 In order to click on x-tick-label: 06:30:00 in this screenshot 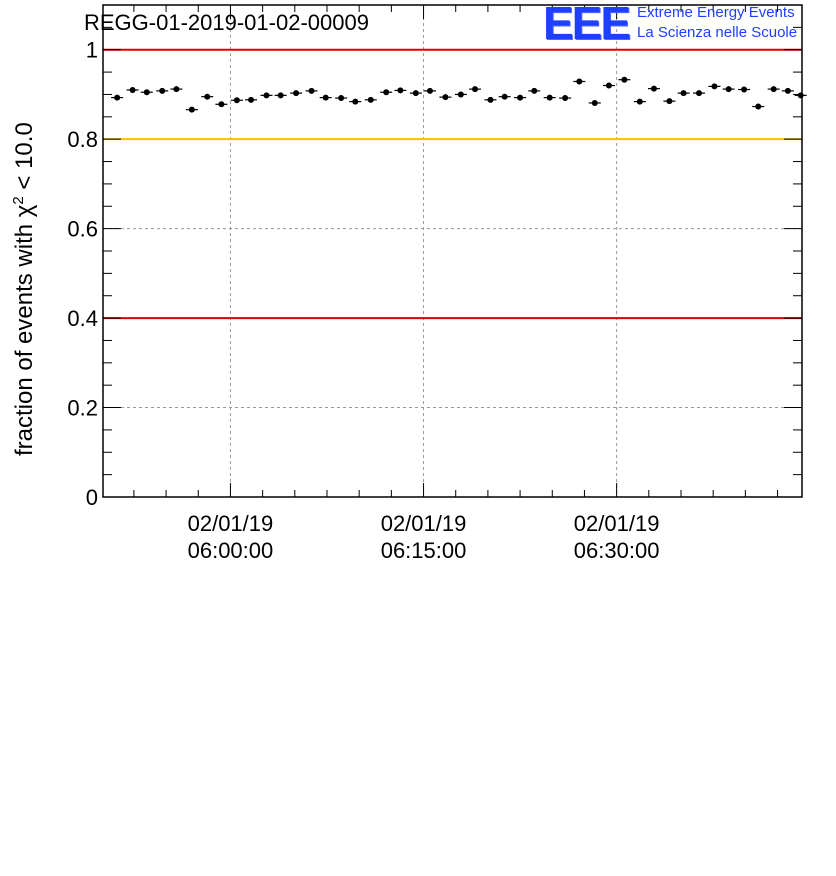, I will do `click(617, 550)`.